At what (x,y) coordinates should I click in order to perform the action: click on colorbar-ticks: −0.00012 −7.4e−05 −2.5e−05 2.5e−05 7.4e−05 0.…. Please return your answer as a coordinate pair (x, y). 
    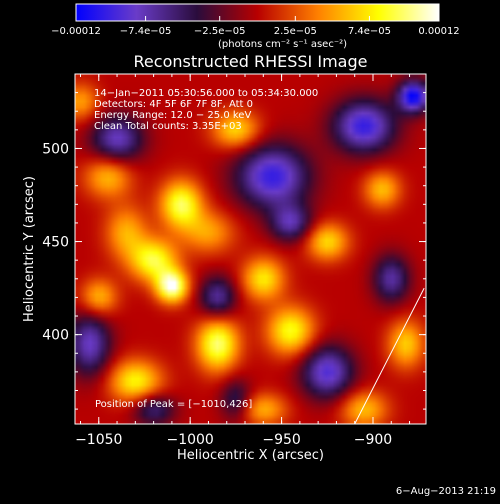
    Looking at the image, I should click on (255, 26).